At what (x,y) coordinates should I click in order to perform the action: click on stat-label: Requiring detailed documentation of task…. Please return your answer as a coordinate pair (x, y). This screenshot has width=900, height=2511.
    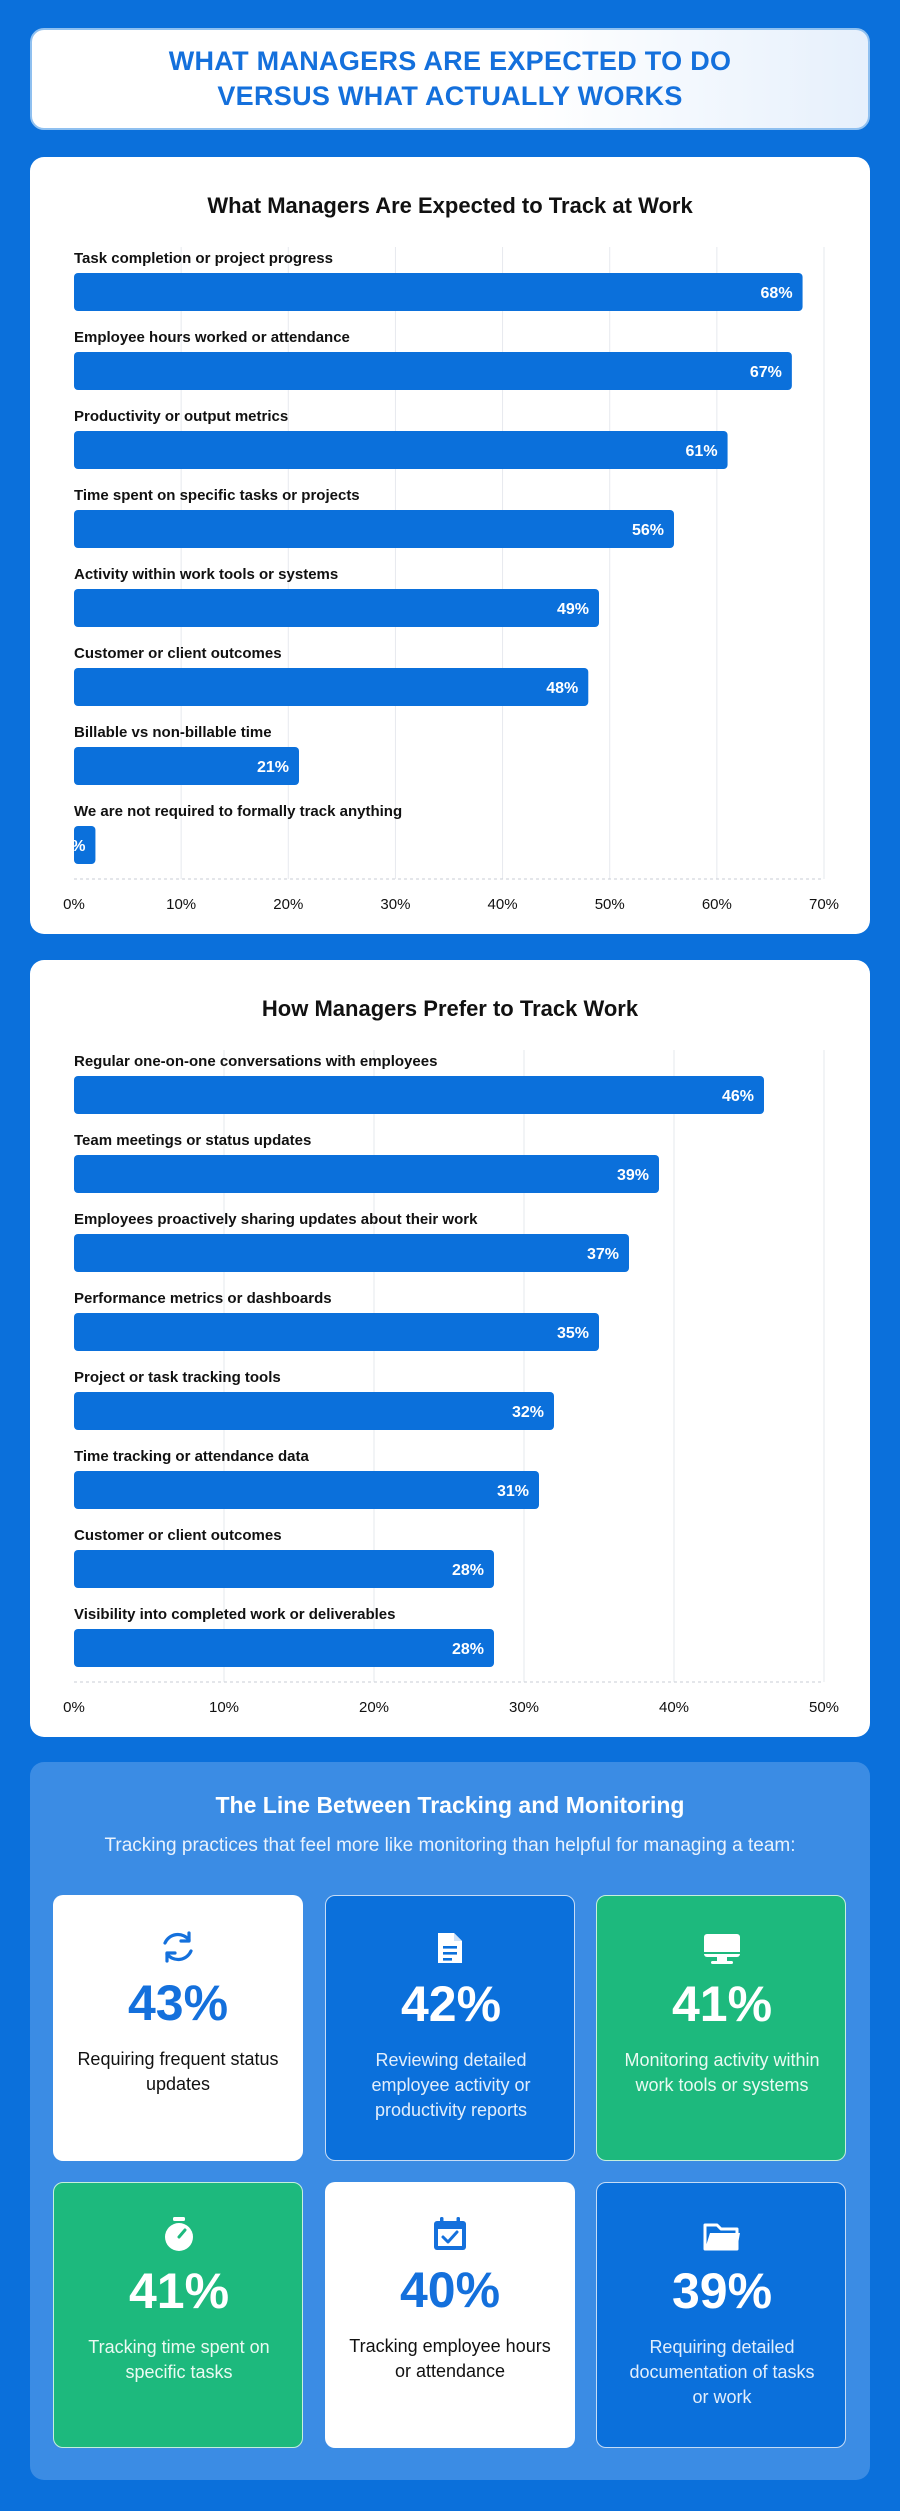
    Looking at the image, I should click on (722, 2372).